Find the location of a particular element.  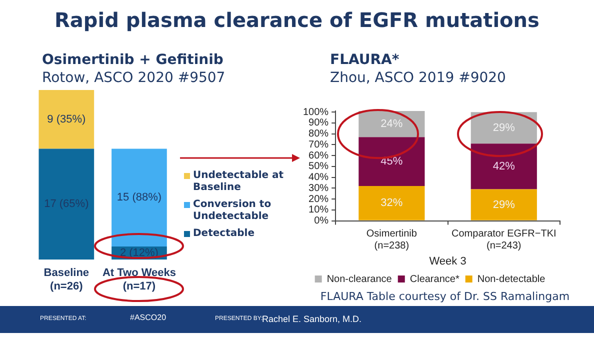

y-tick-label: 80% is located at coordinates (318, 134).